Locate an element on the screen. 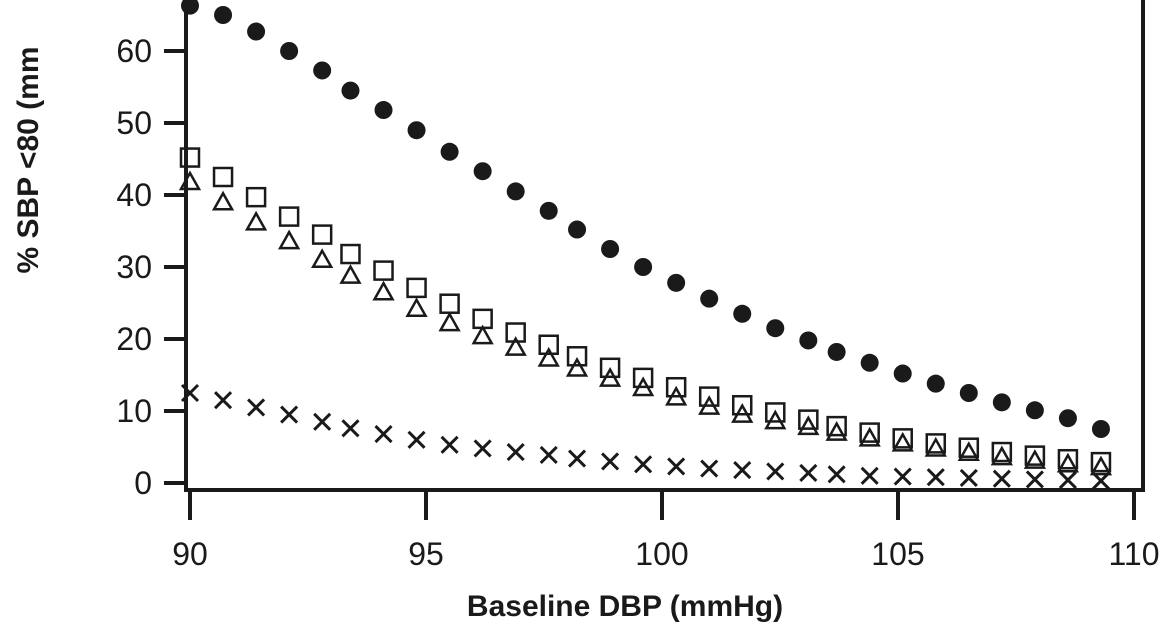 Image resolution: width=1172 pixels, height=632 pixels. y-tick-label: 0 is located at coordinates (143, 483).